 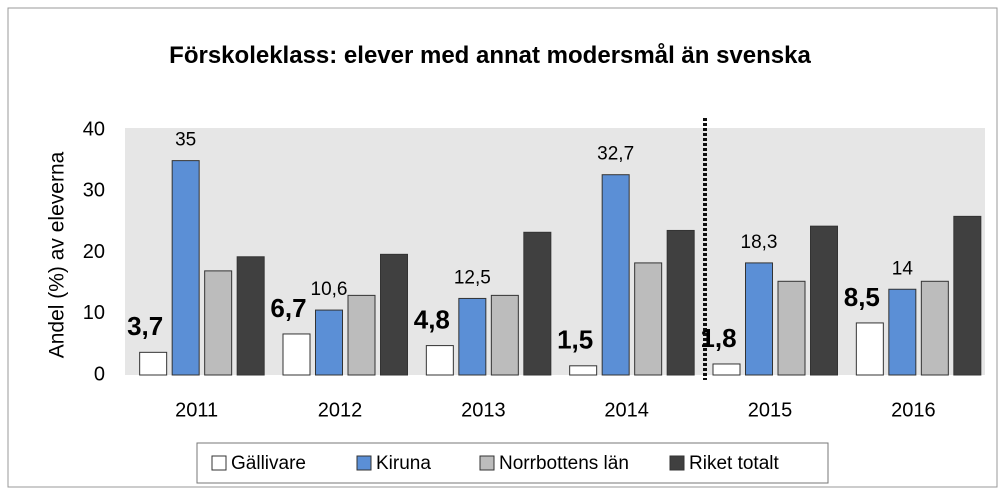 I want to click on data-label: 18,3, so click(x=759, y=242).